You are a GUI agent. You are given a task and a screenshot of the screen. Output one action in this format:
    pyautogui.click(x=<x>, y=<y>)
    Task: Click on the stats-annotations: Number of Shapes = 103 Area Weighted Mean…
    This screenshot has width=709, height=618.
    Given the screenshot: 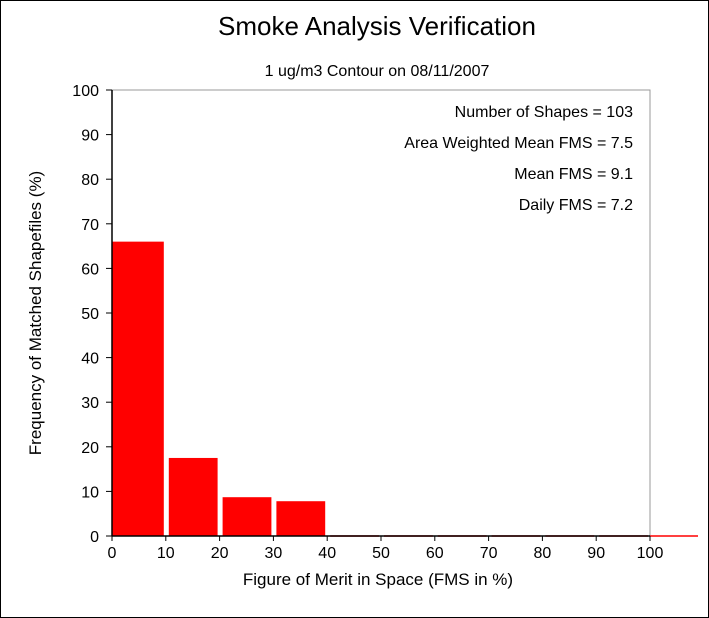 What is the action you would take?
    pyautogui.click(x=518, y=159)
    